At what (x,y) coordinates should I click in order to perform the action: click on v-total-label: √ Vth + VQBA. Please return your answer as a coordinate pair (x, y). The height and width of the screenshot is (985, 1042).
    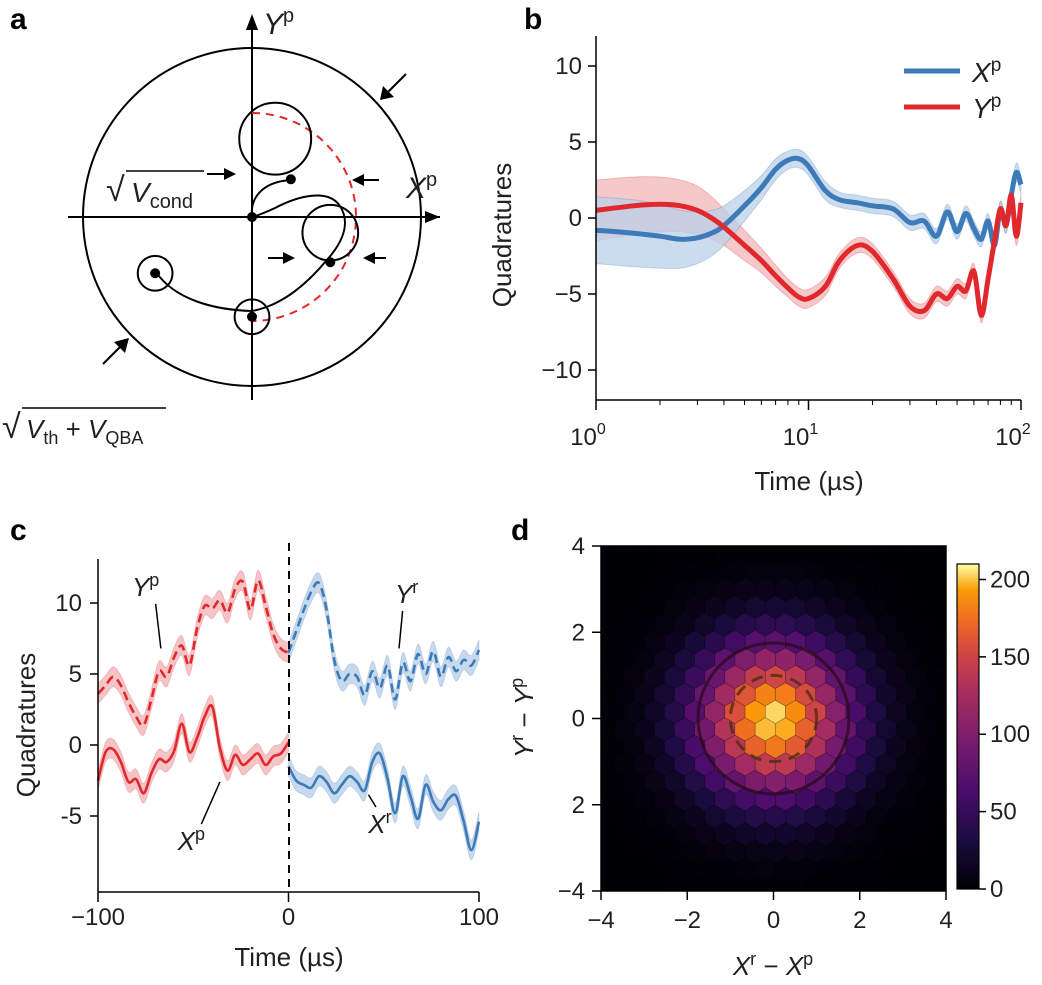
    Looking at the image, I should click on (84, 427).